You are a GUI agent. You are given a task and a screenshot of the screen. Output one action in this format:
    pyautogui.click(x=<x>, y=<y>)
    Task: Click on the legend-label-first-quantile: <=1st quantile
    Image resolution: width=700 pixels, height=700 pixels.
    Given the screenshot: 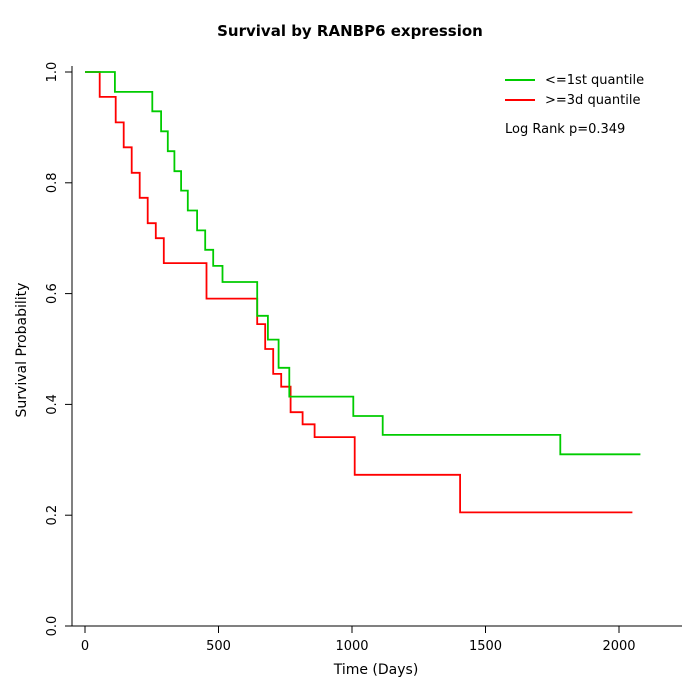 What is the action you would take?
    pyautogui.click(x=595, y=80)
    